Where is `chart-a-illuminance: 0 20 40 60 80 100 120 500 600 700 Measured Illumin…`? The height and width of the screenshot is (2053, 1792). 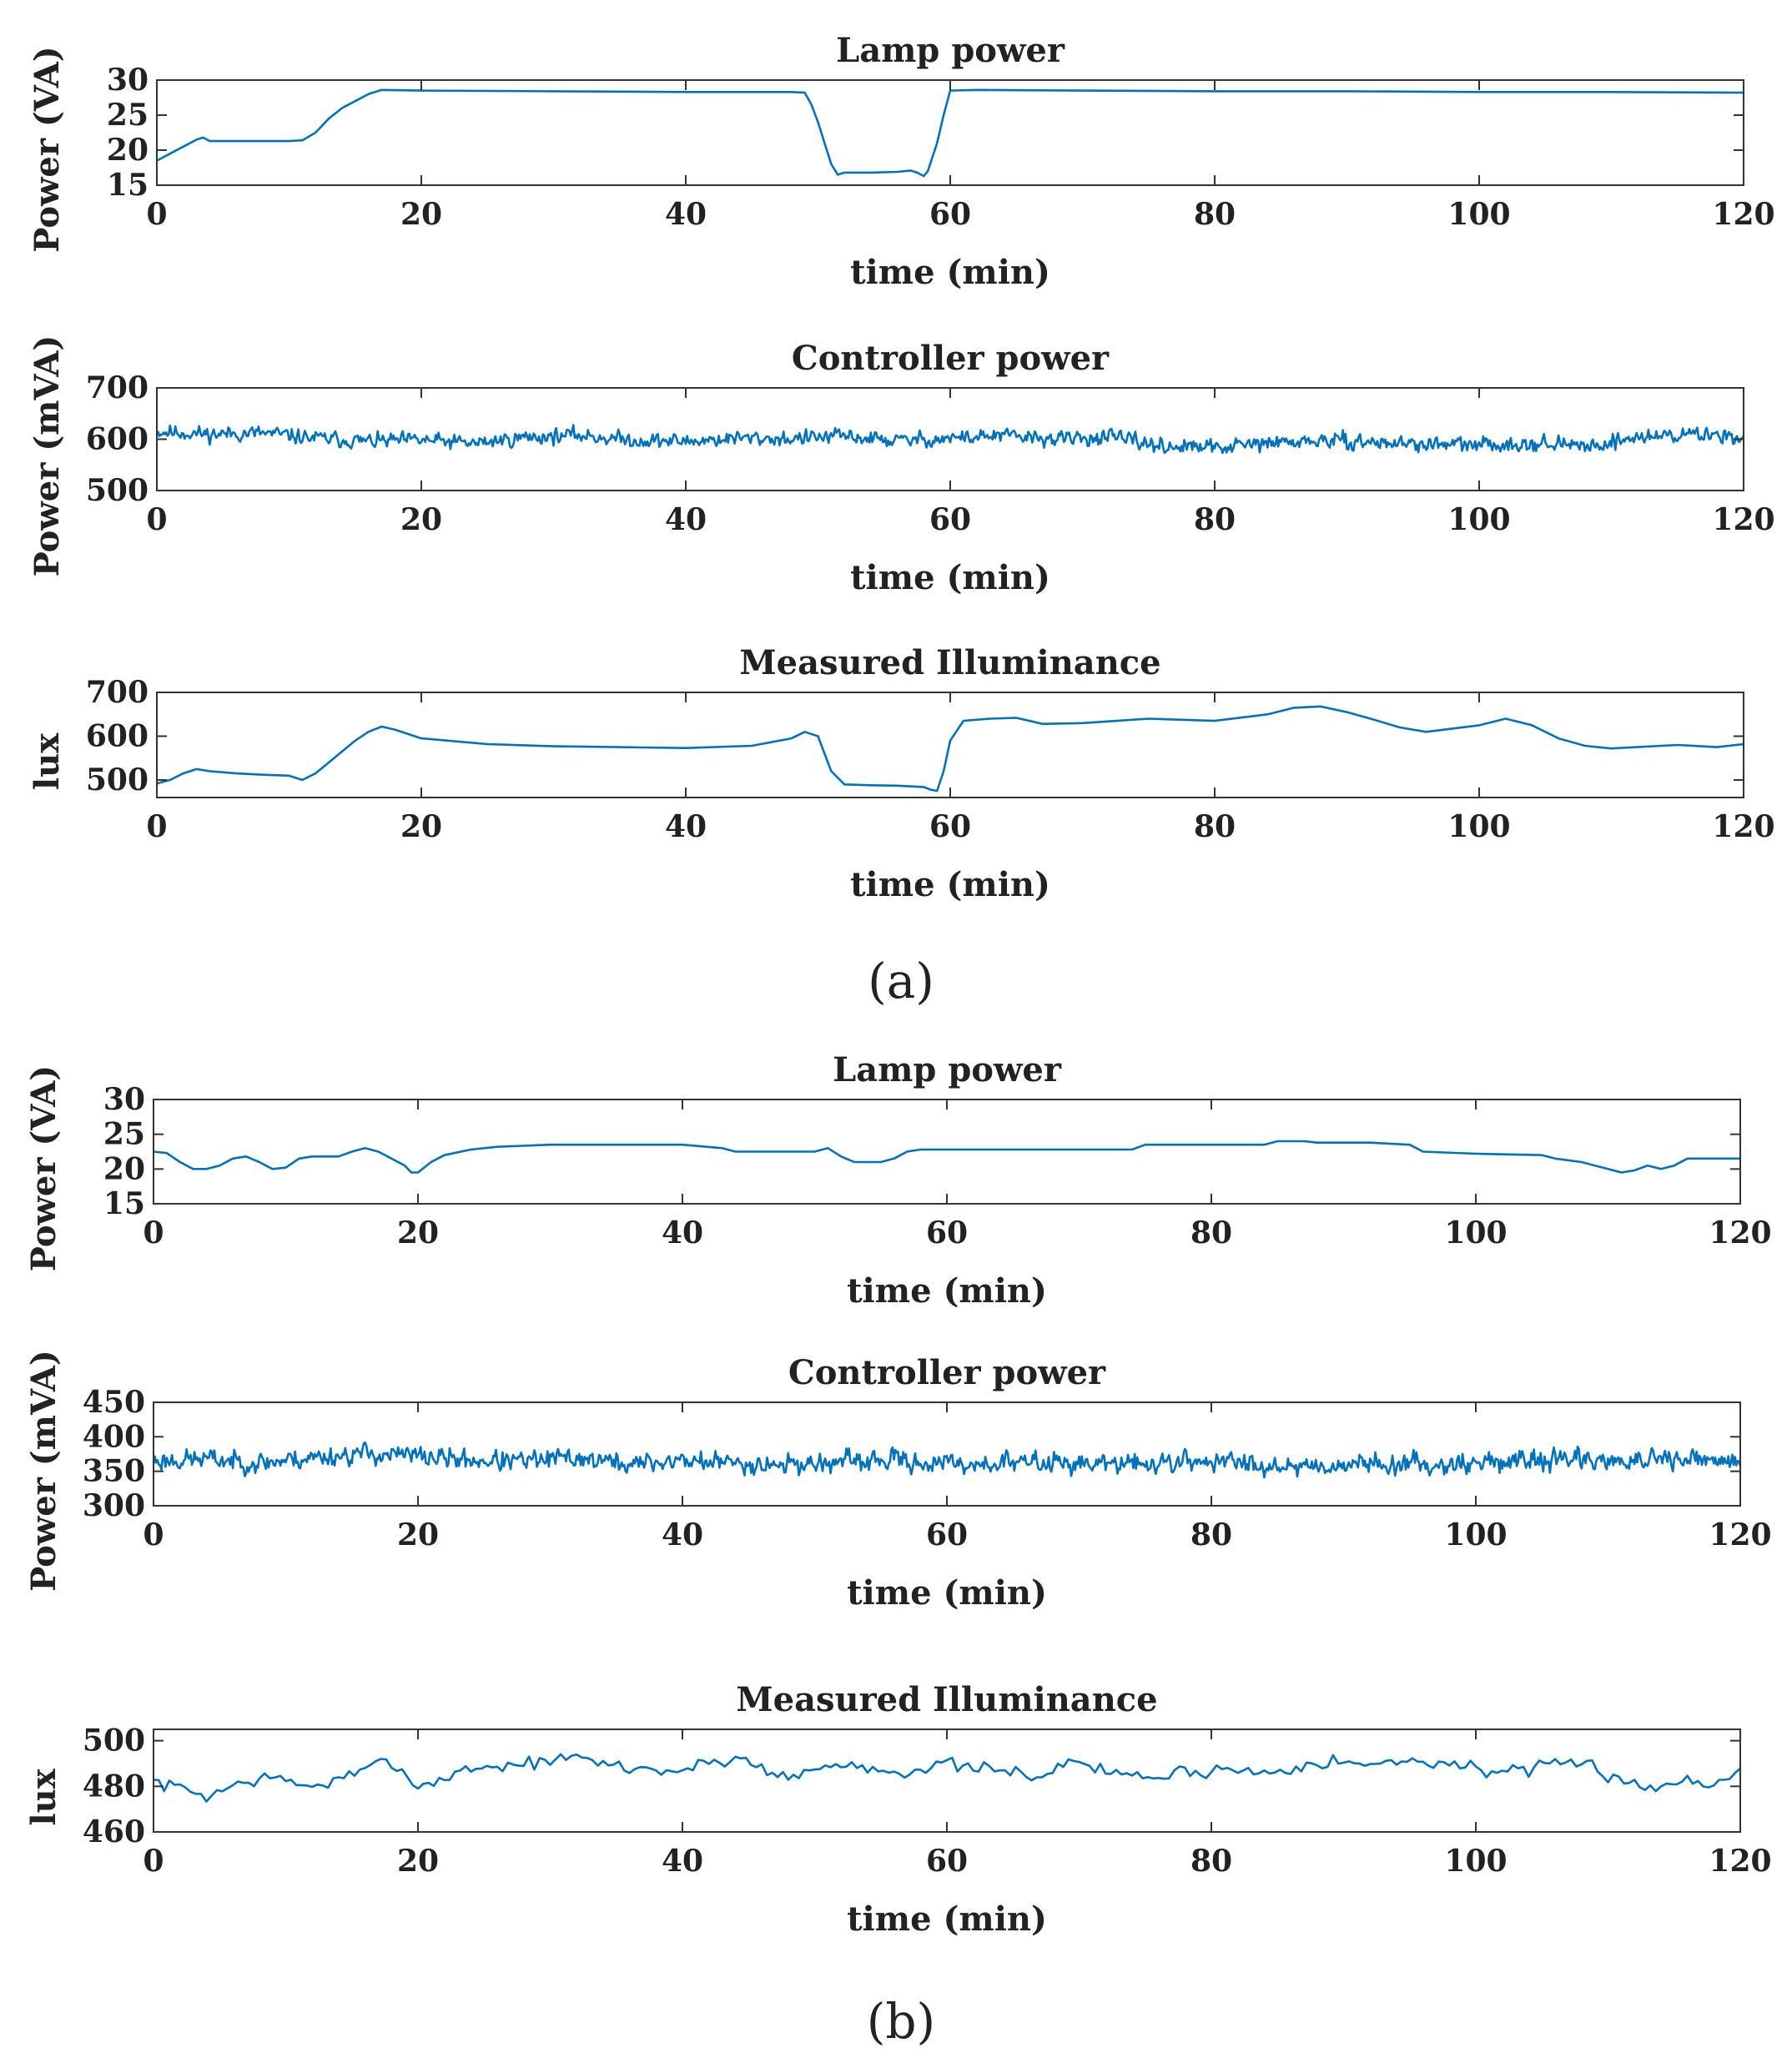 chart-a-illuminance: 0 20 40 60 80 100 120 500 600 700 Measured Illumin… is located at coordinates (901, 773).